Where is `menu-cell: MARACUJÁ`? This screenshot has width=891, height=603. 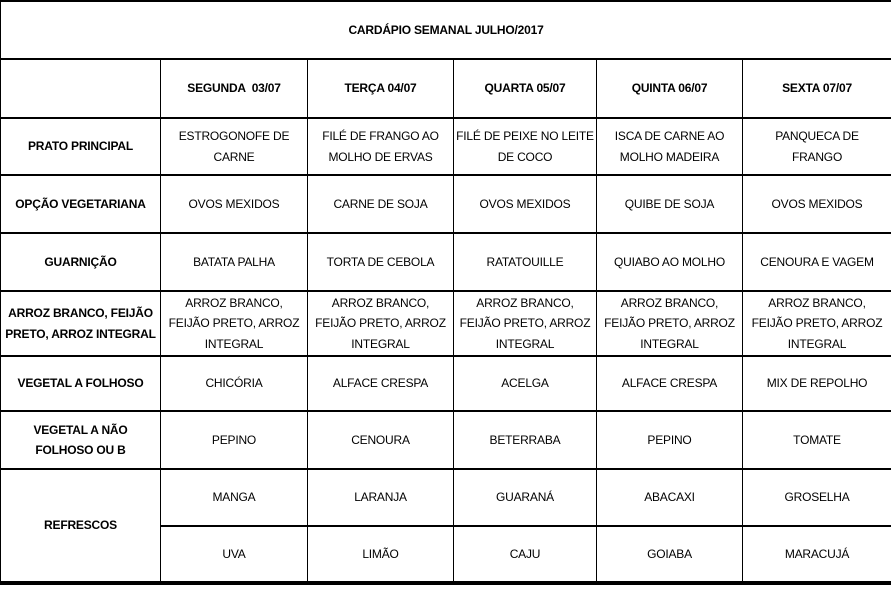
menu-cell: MARACUJÁ is located at coordinates (816, 555).